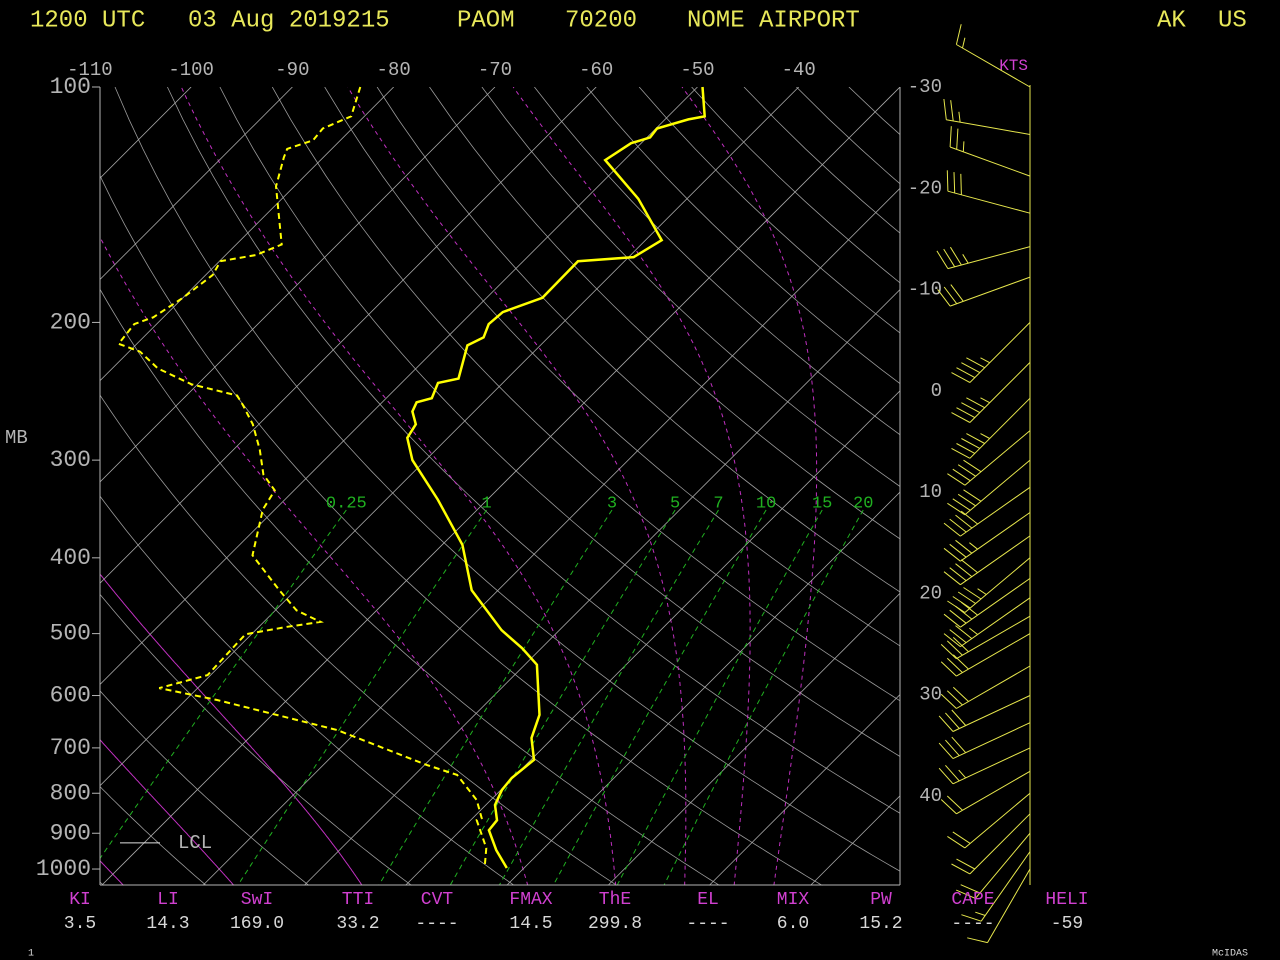  What do you see at coordinates (1066, 900) in the screenshot?
I see `index-label: HELI` at bounding box center [1066, 900].